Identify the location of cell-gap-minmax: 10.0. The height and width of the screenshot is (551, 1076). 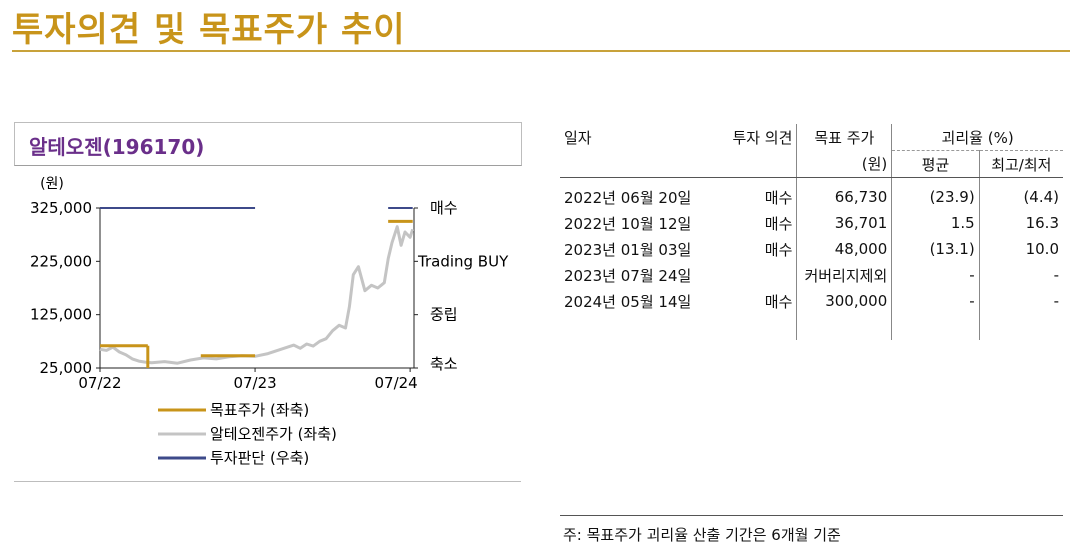
(1042, 249).